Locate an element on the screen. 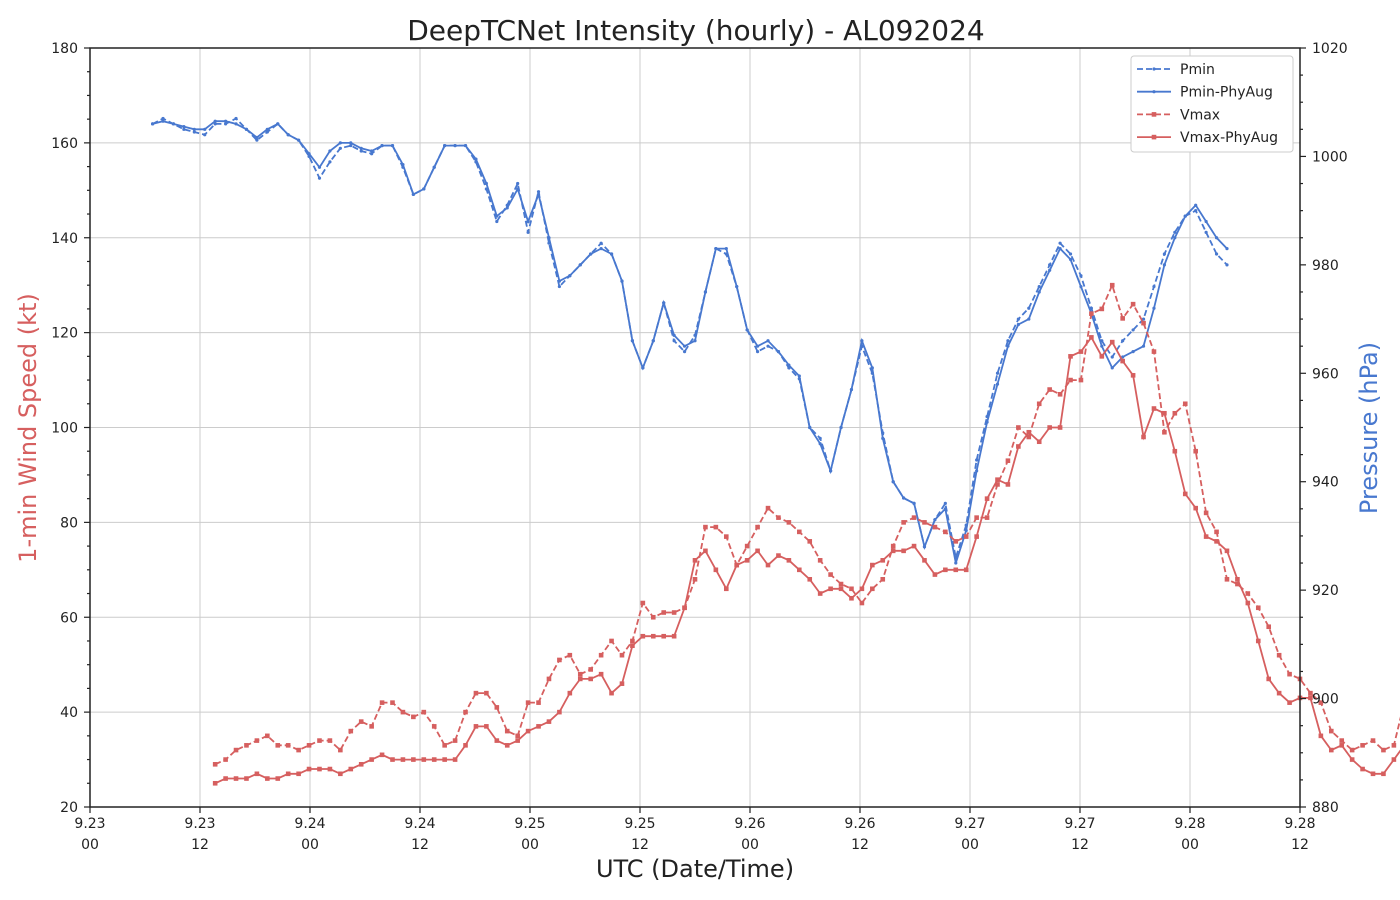 Image resolution: width=1400 pixels, height=900 pixels. legend-label: Pmin-PhyAug is located at coordinates (1226, 93).